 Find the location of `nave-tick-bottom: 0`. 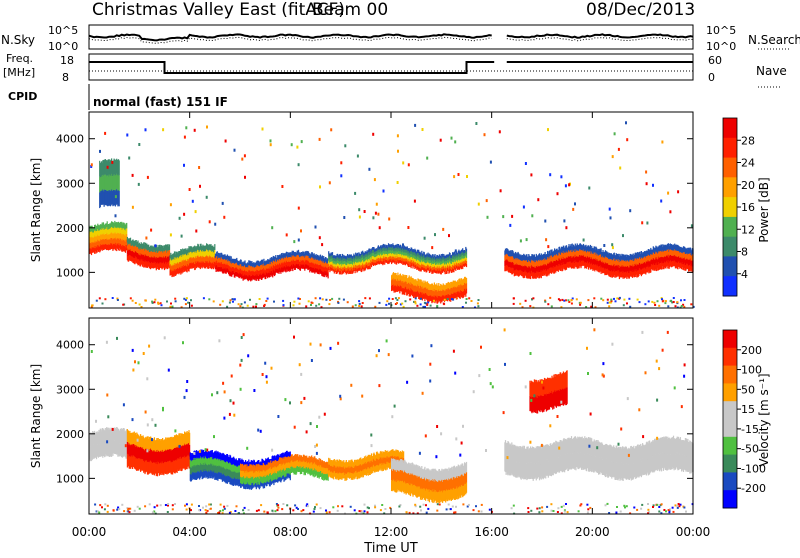

nave-tick-bottom: 0 is located at coordinates (711, 77).